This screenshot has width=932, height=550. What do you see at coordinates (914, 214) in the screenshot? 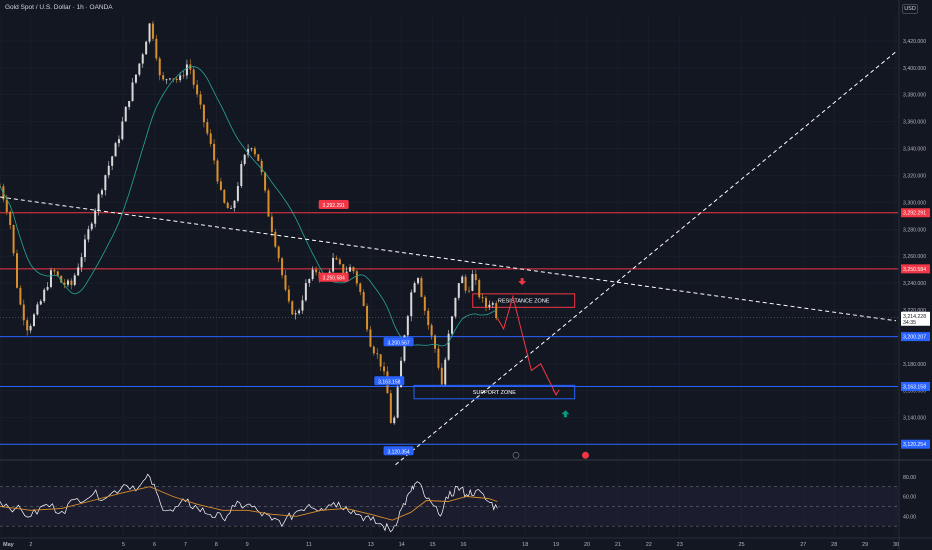
I see `axis-badge-0: 3,292.291` at bounding box center [914, 214].